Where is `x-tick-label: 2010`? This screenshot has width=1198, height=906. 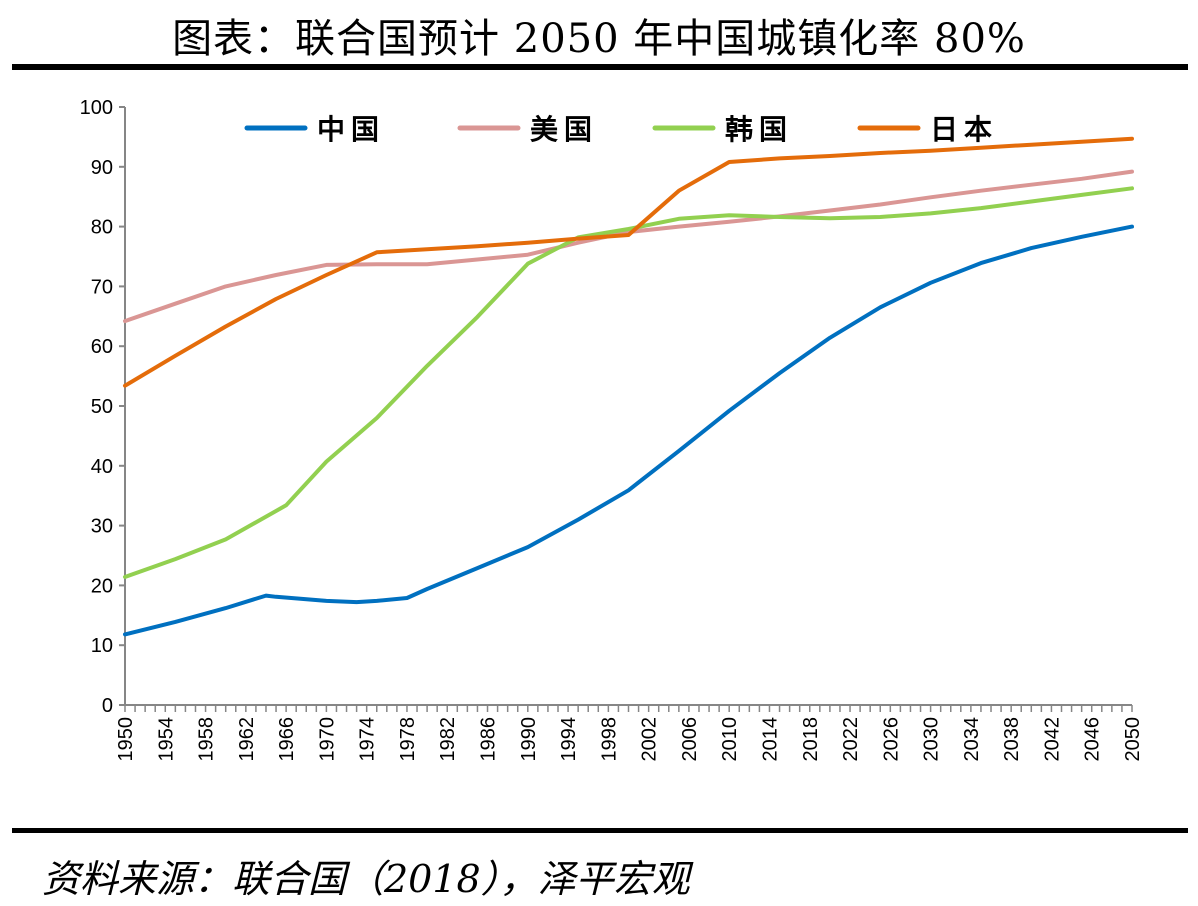 x-tick-label: 2010 is located at coordinates (730, 739).